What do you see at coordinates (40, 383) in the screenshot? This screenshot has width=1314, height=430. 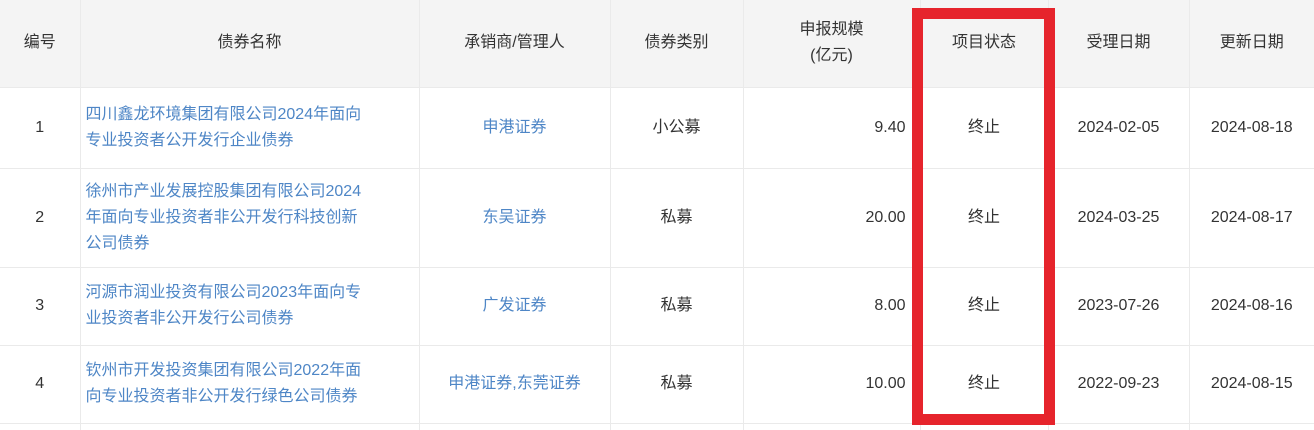 I see `row-index: 4` at bounding box center [40, 383].